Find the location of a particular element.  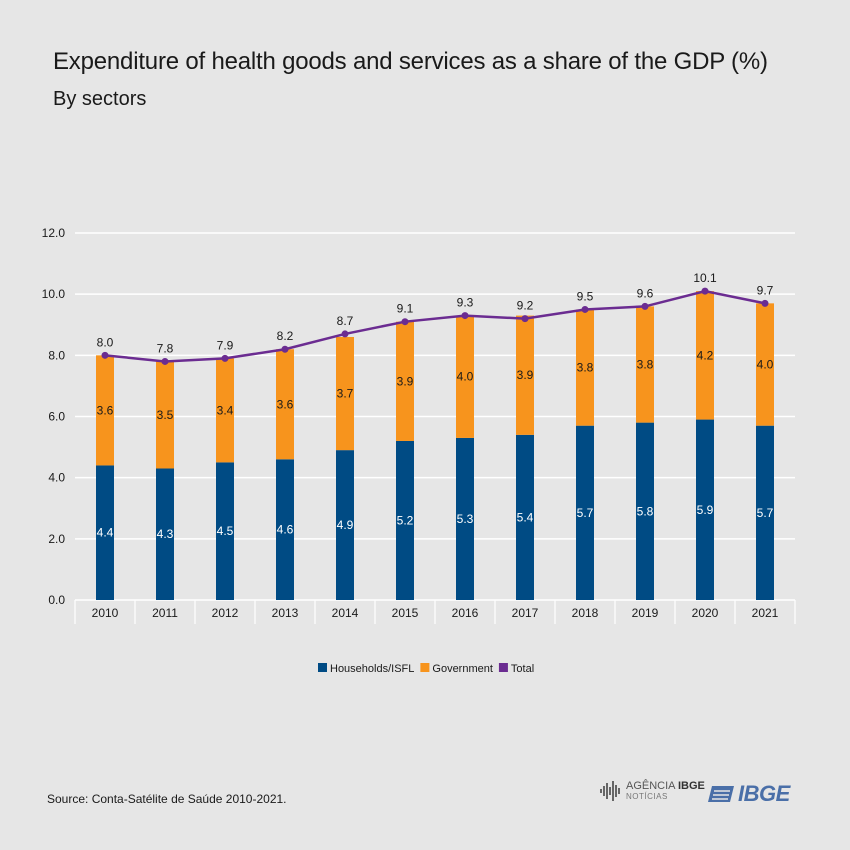

agencia-text: AGÊNCIA IBGE NOTÍCIAS is located at coordinates (665, 790).